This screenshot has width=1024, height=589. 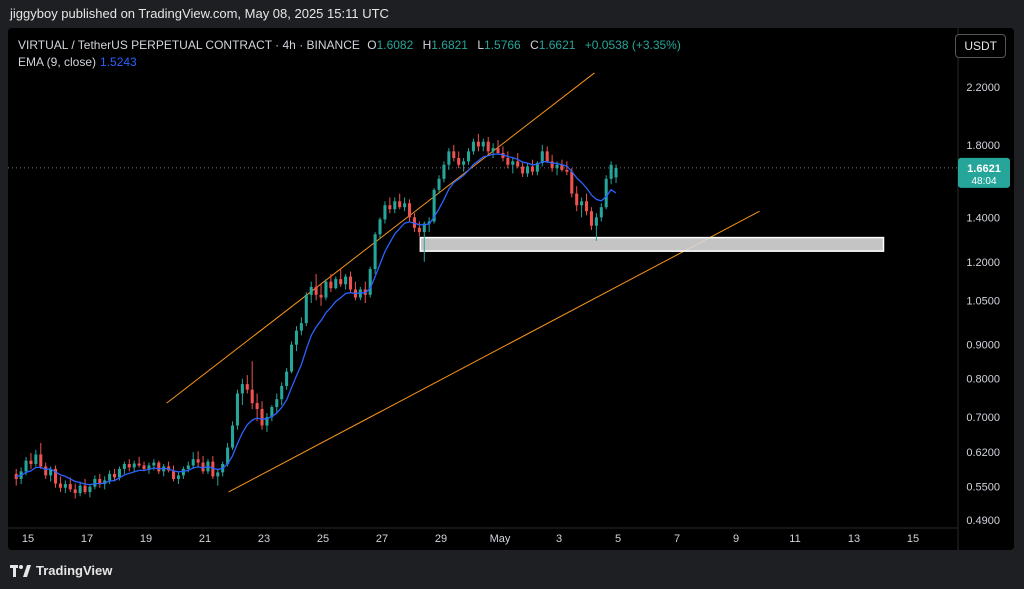 What do you see at coordinates (449, 45) in the screenshot?
I see `high-value: 1.6821` at bounding box center [449, 45].